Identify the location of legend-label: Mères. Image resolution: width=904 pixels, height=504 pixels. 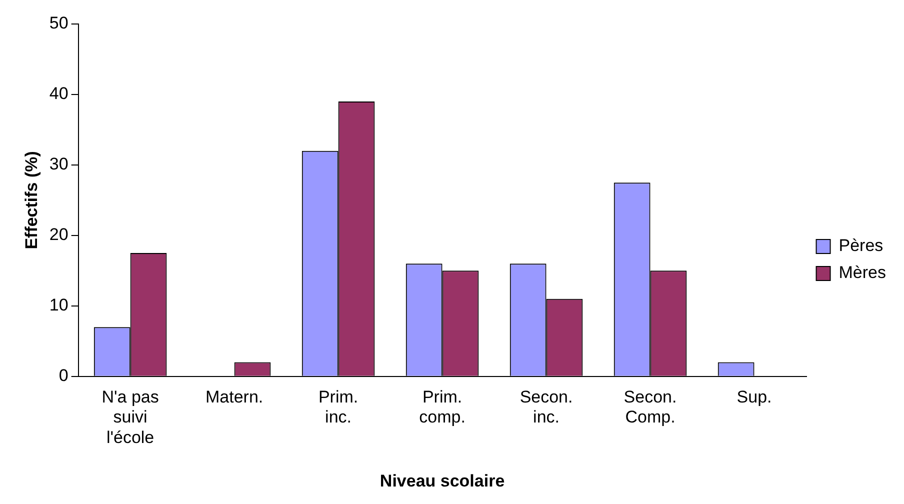
(862, 272).